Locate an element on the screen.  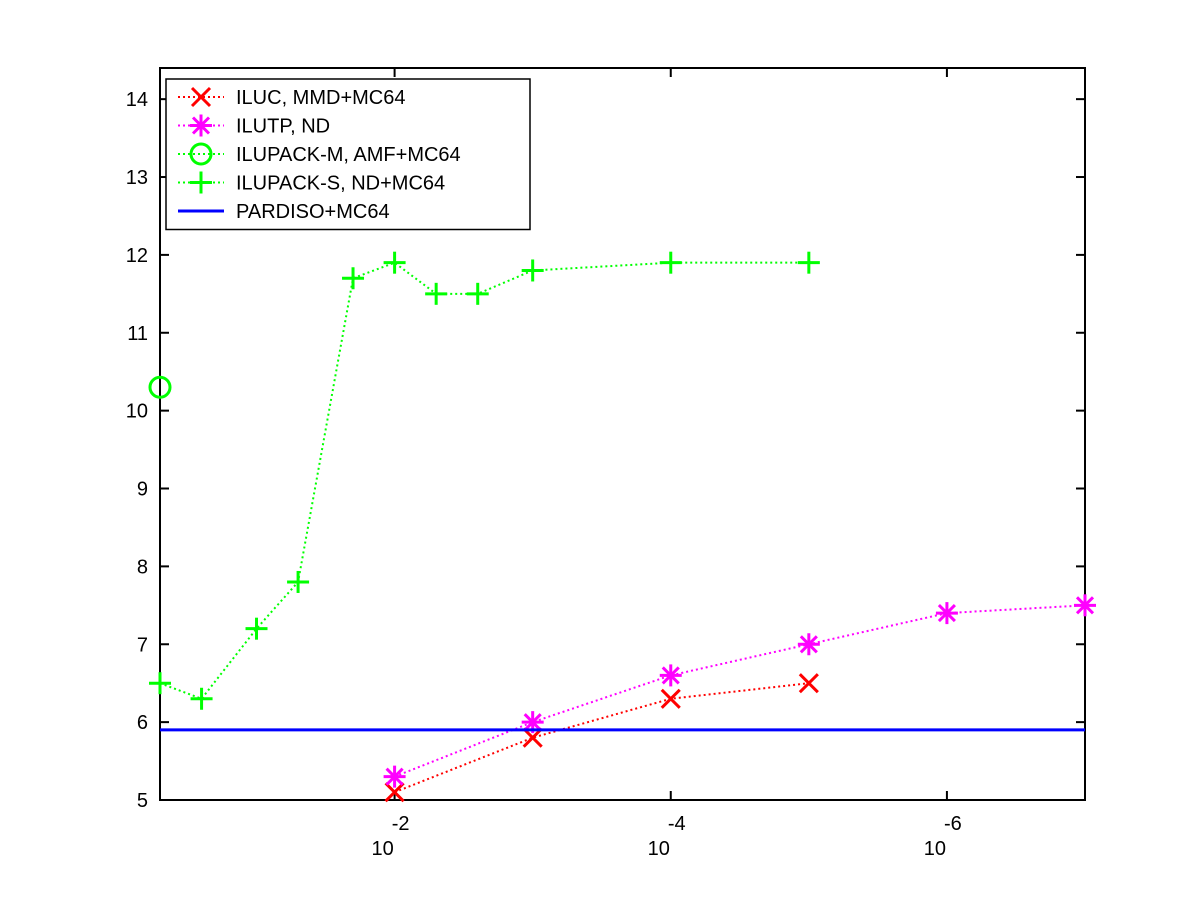
y-tick-label: 8 is located at coordinates (142, 567).